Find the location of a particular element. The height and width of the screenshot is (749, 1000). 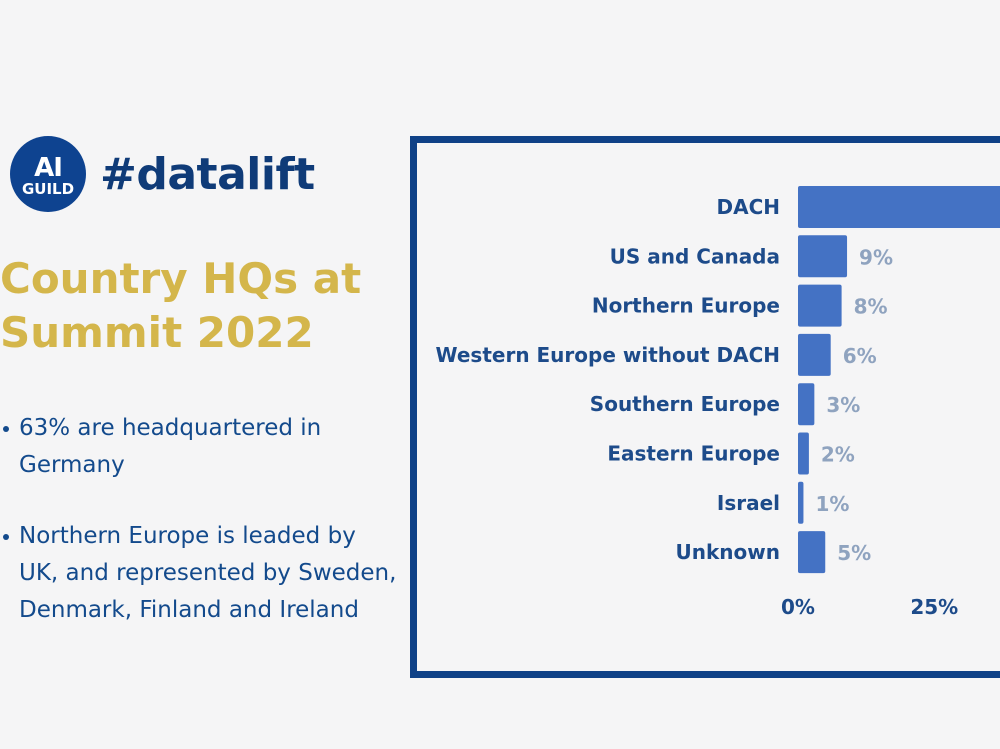

category-label: Unknown is located at coordinates (728, 552).